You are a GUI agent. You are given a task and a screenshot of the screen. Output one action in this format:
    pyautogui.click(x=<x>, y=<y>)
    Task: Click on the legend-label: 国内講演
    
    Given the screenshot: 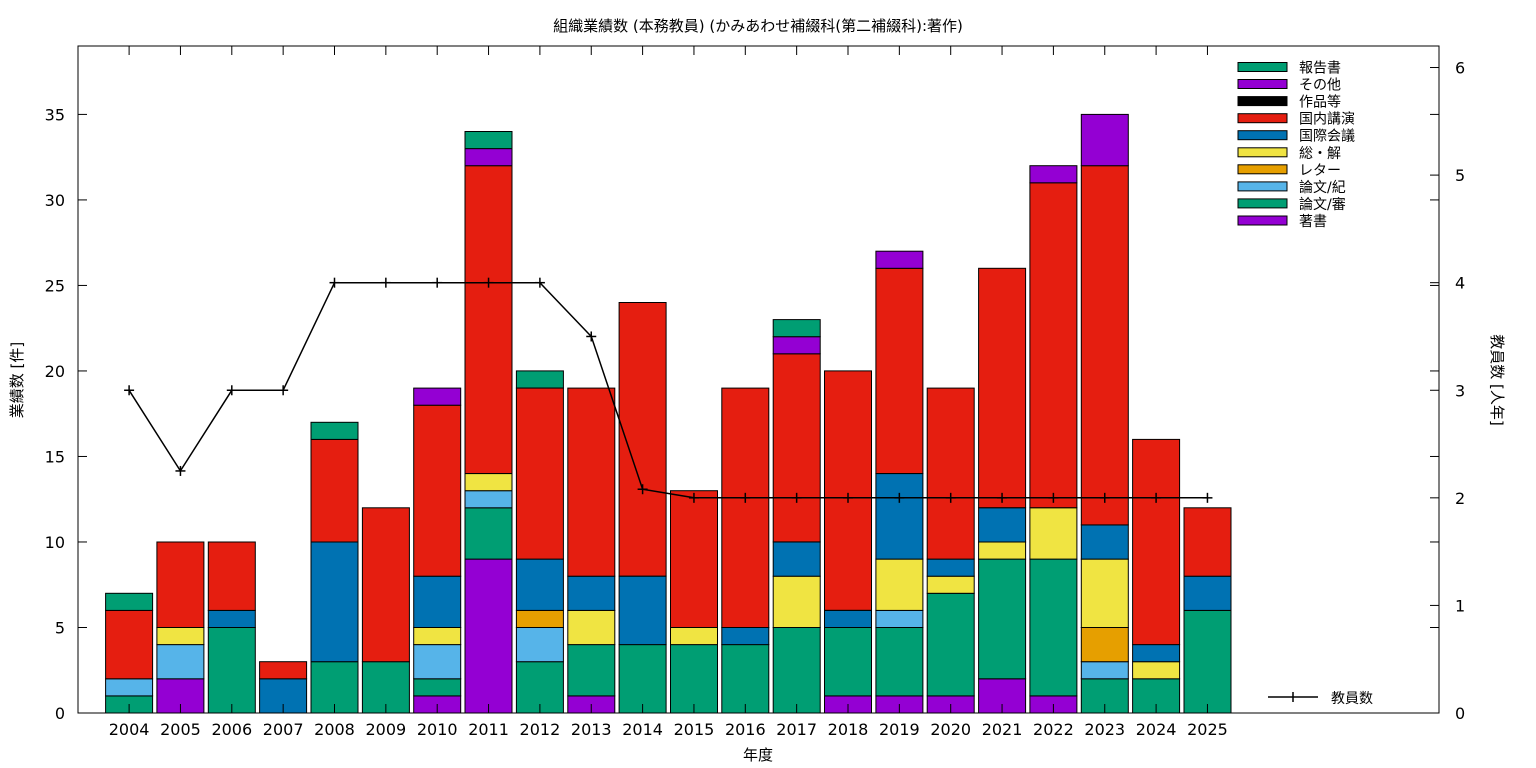 What is the action you would take?
    pyautogui.click(x=1327, y=120)
    